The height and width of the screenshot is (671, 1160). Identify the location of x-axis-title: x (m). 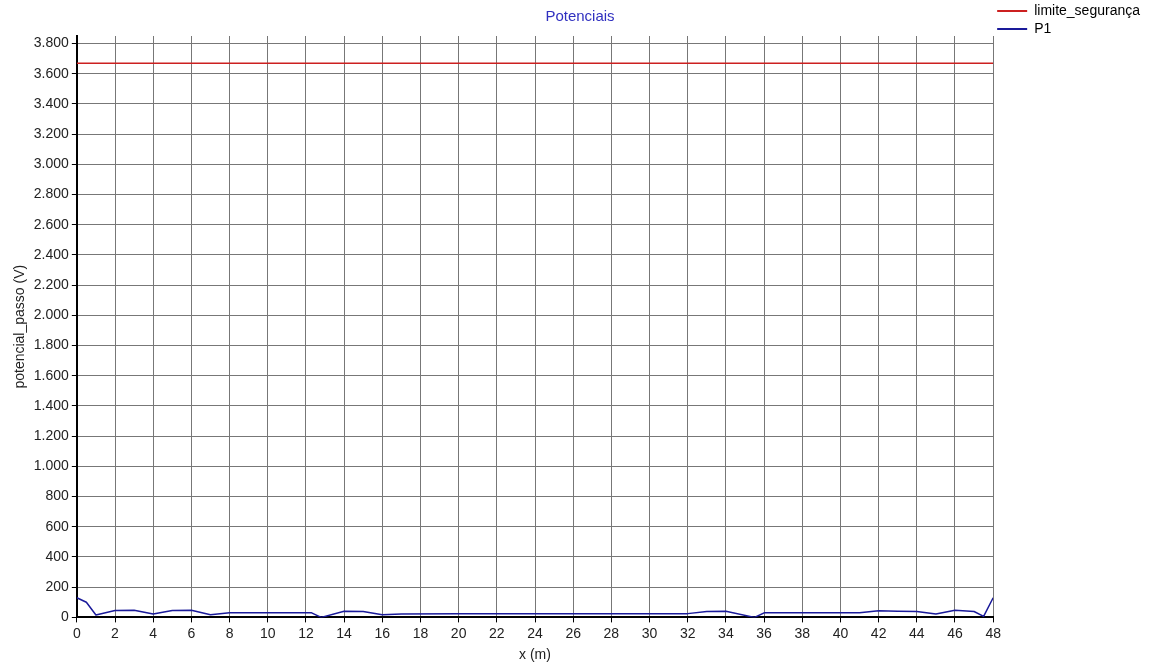
(535, 654).